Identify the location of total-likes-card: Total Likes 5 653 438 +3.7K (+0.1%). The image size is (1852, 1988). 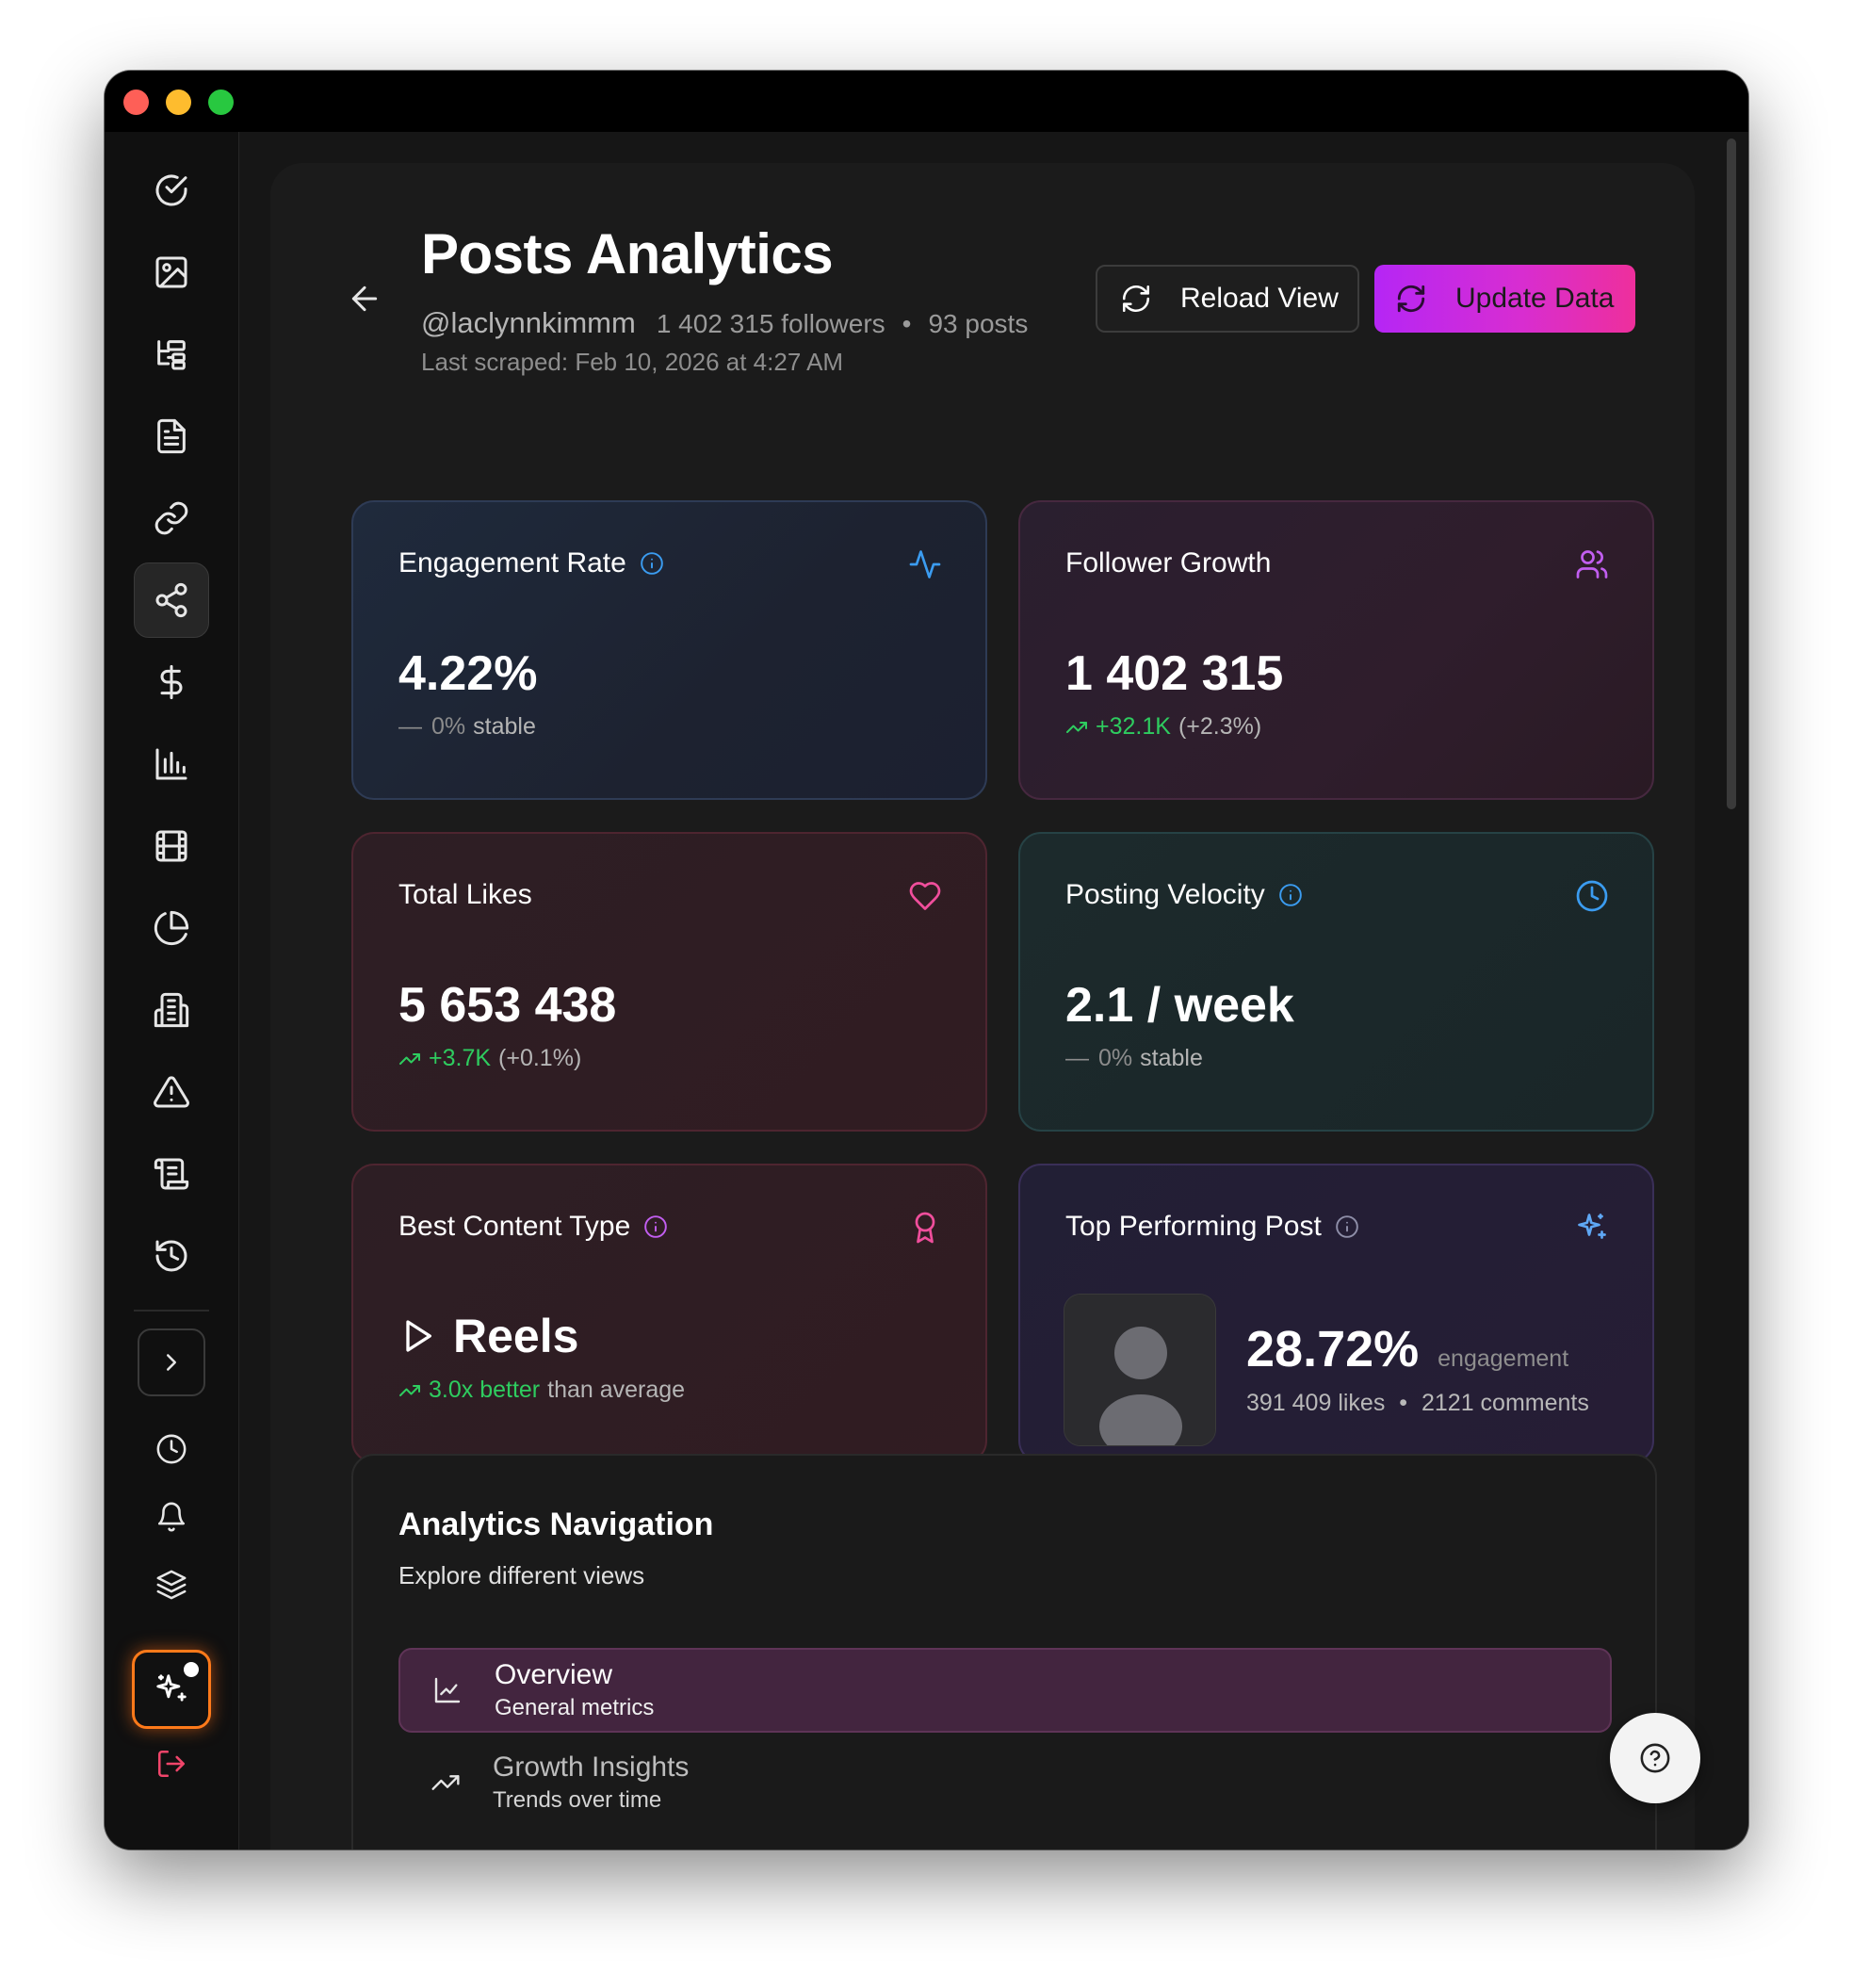
(669, 982).